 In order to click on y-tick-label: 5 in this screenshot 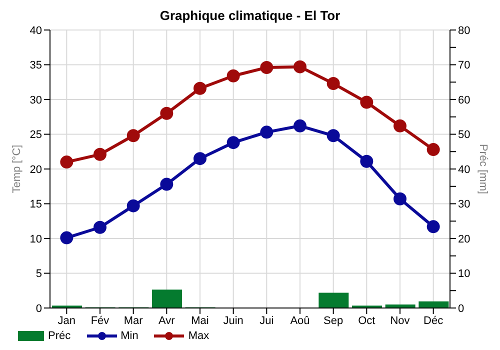, I will do `click(39, 274)`.